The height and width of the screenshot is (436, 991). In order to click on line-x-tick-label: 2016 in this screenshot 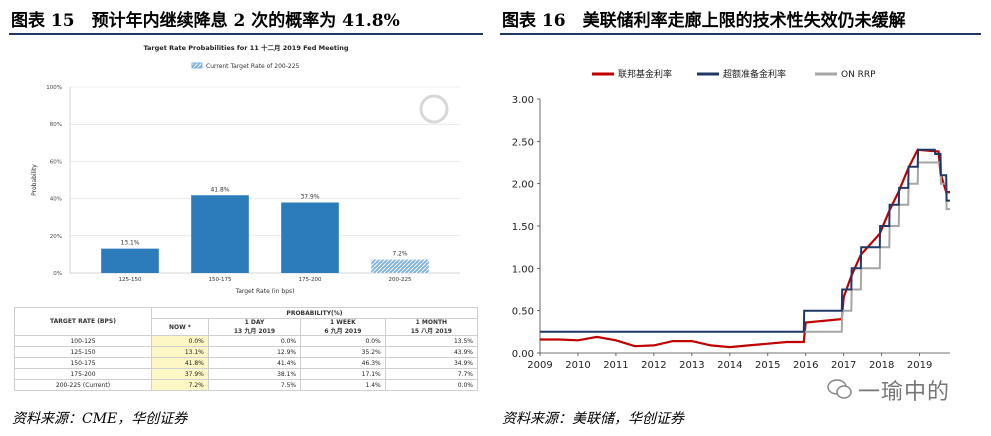, I will do `click(805, 365)`.